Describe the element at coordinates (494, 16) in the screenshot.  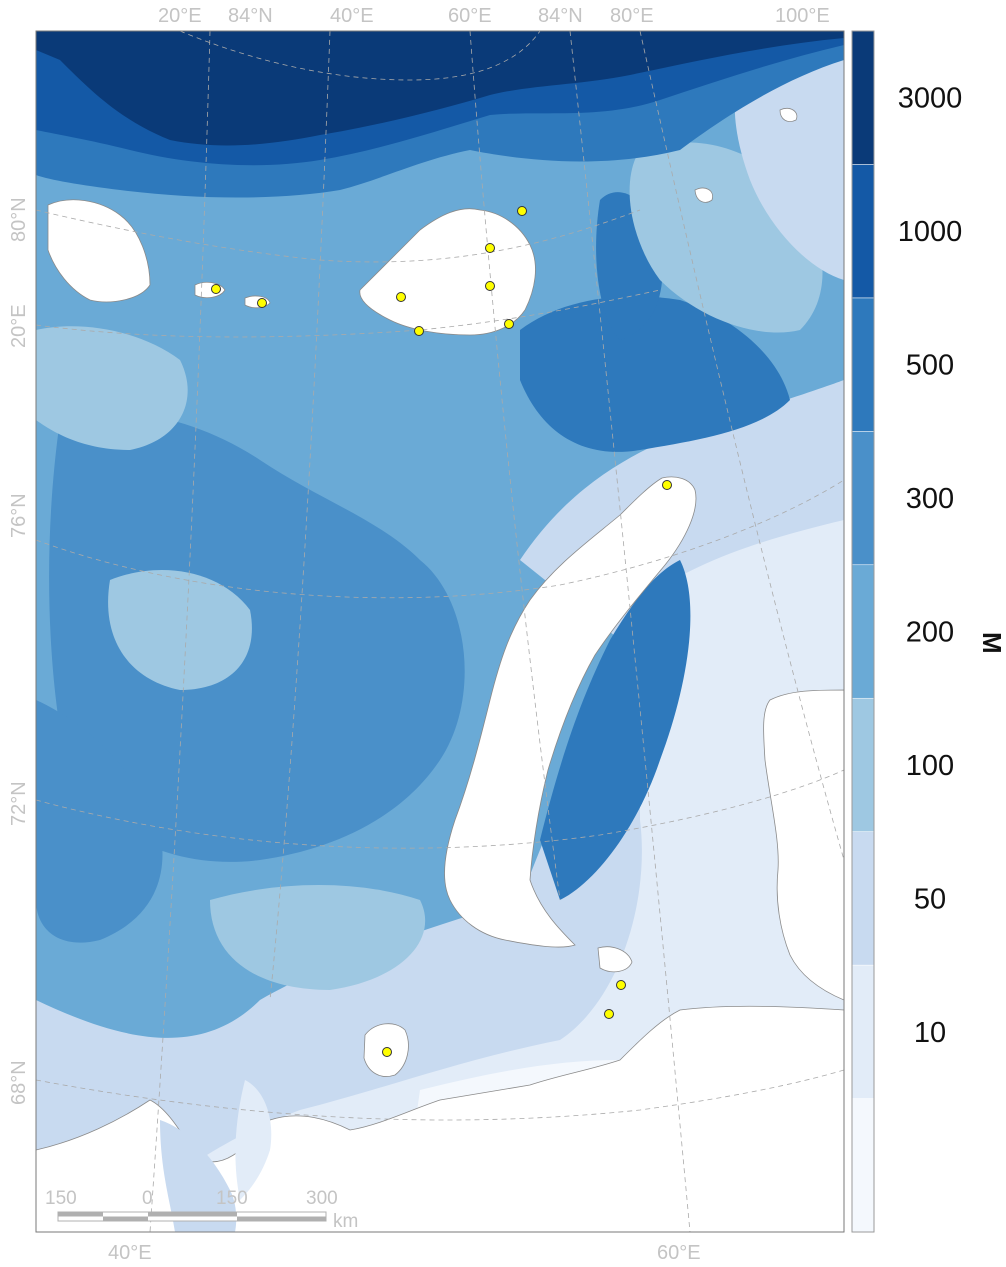
I see `top-labels: 20°E 84°N 40°E 60°E 84°N 80°E 100°E` at that location.